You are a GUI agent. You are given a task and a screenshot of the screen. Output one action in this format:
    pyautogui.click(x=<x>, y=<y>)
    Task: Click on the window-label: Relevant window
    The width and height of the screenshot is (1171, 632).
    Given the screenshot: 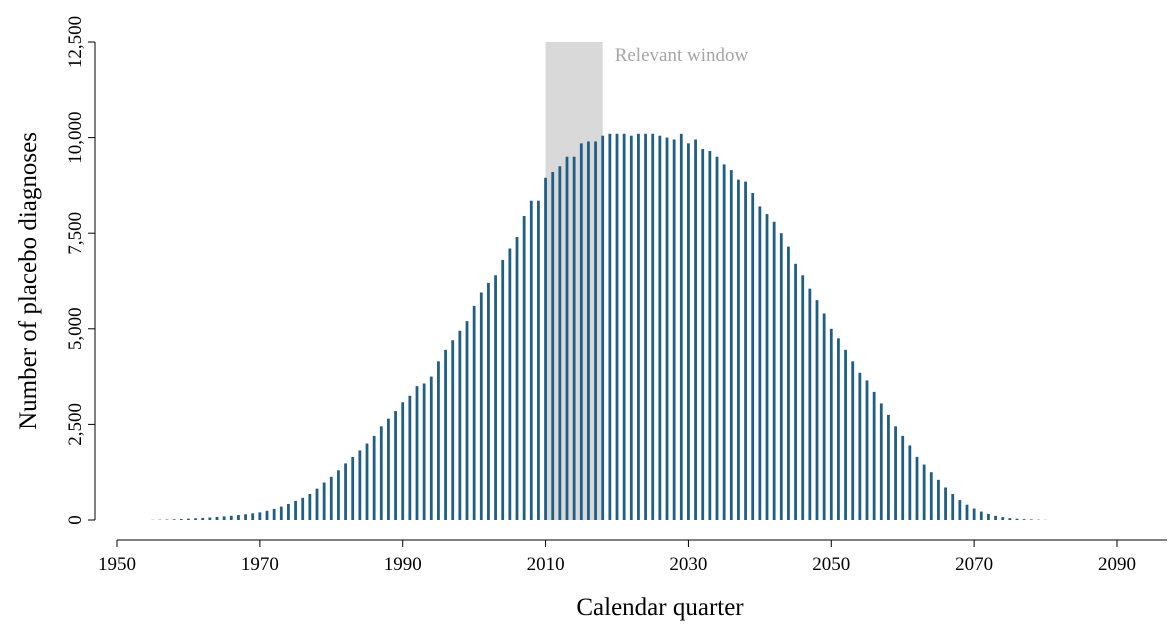 What is the action you would take?
    pyautogui.click(x=682, y=55)
    